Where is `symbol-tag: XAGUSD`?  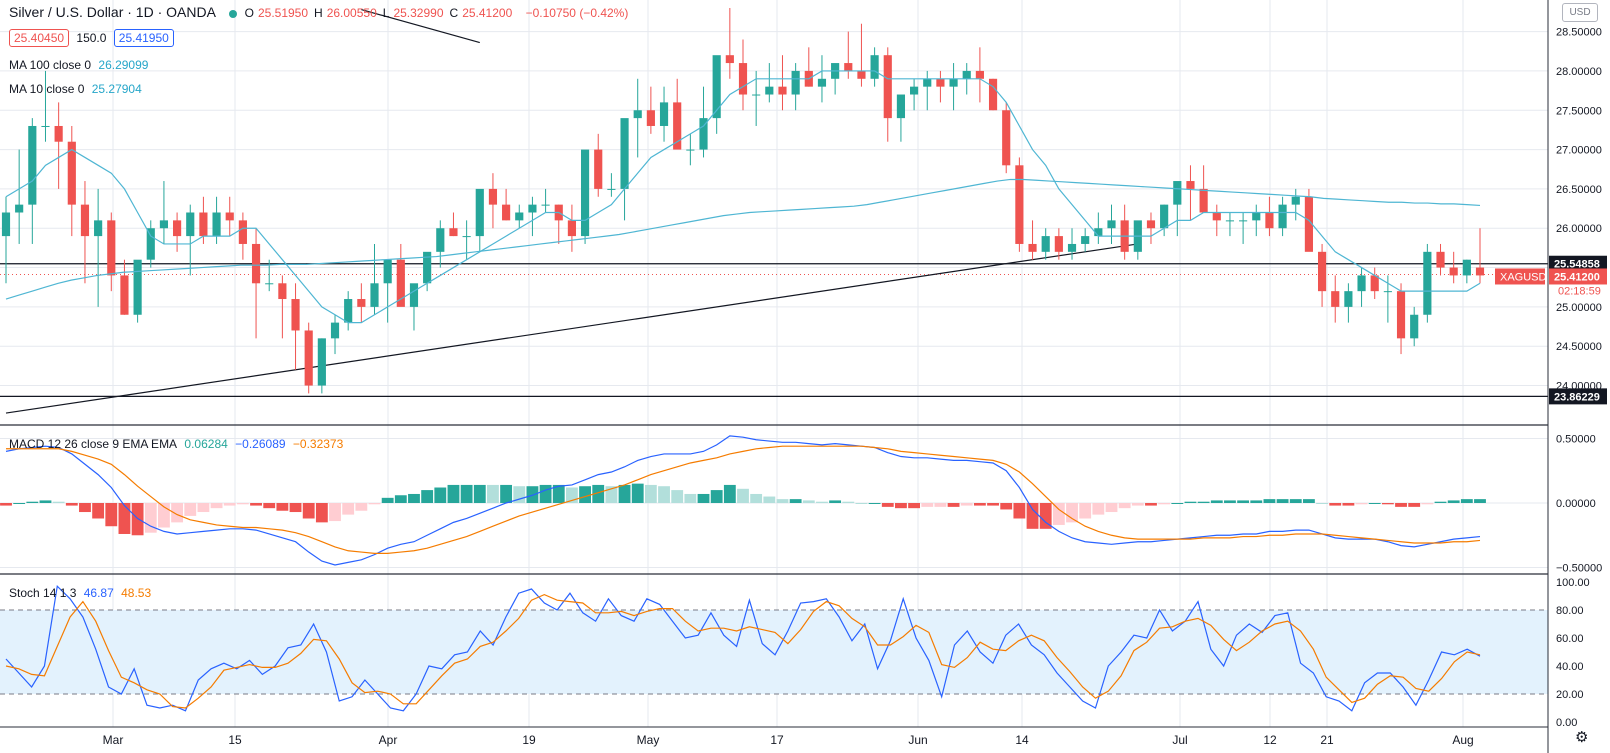 symbol-tag: XAGUSD is located at coordinates (1521, 276).